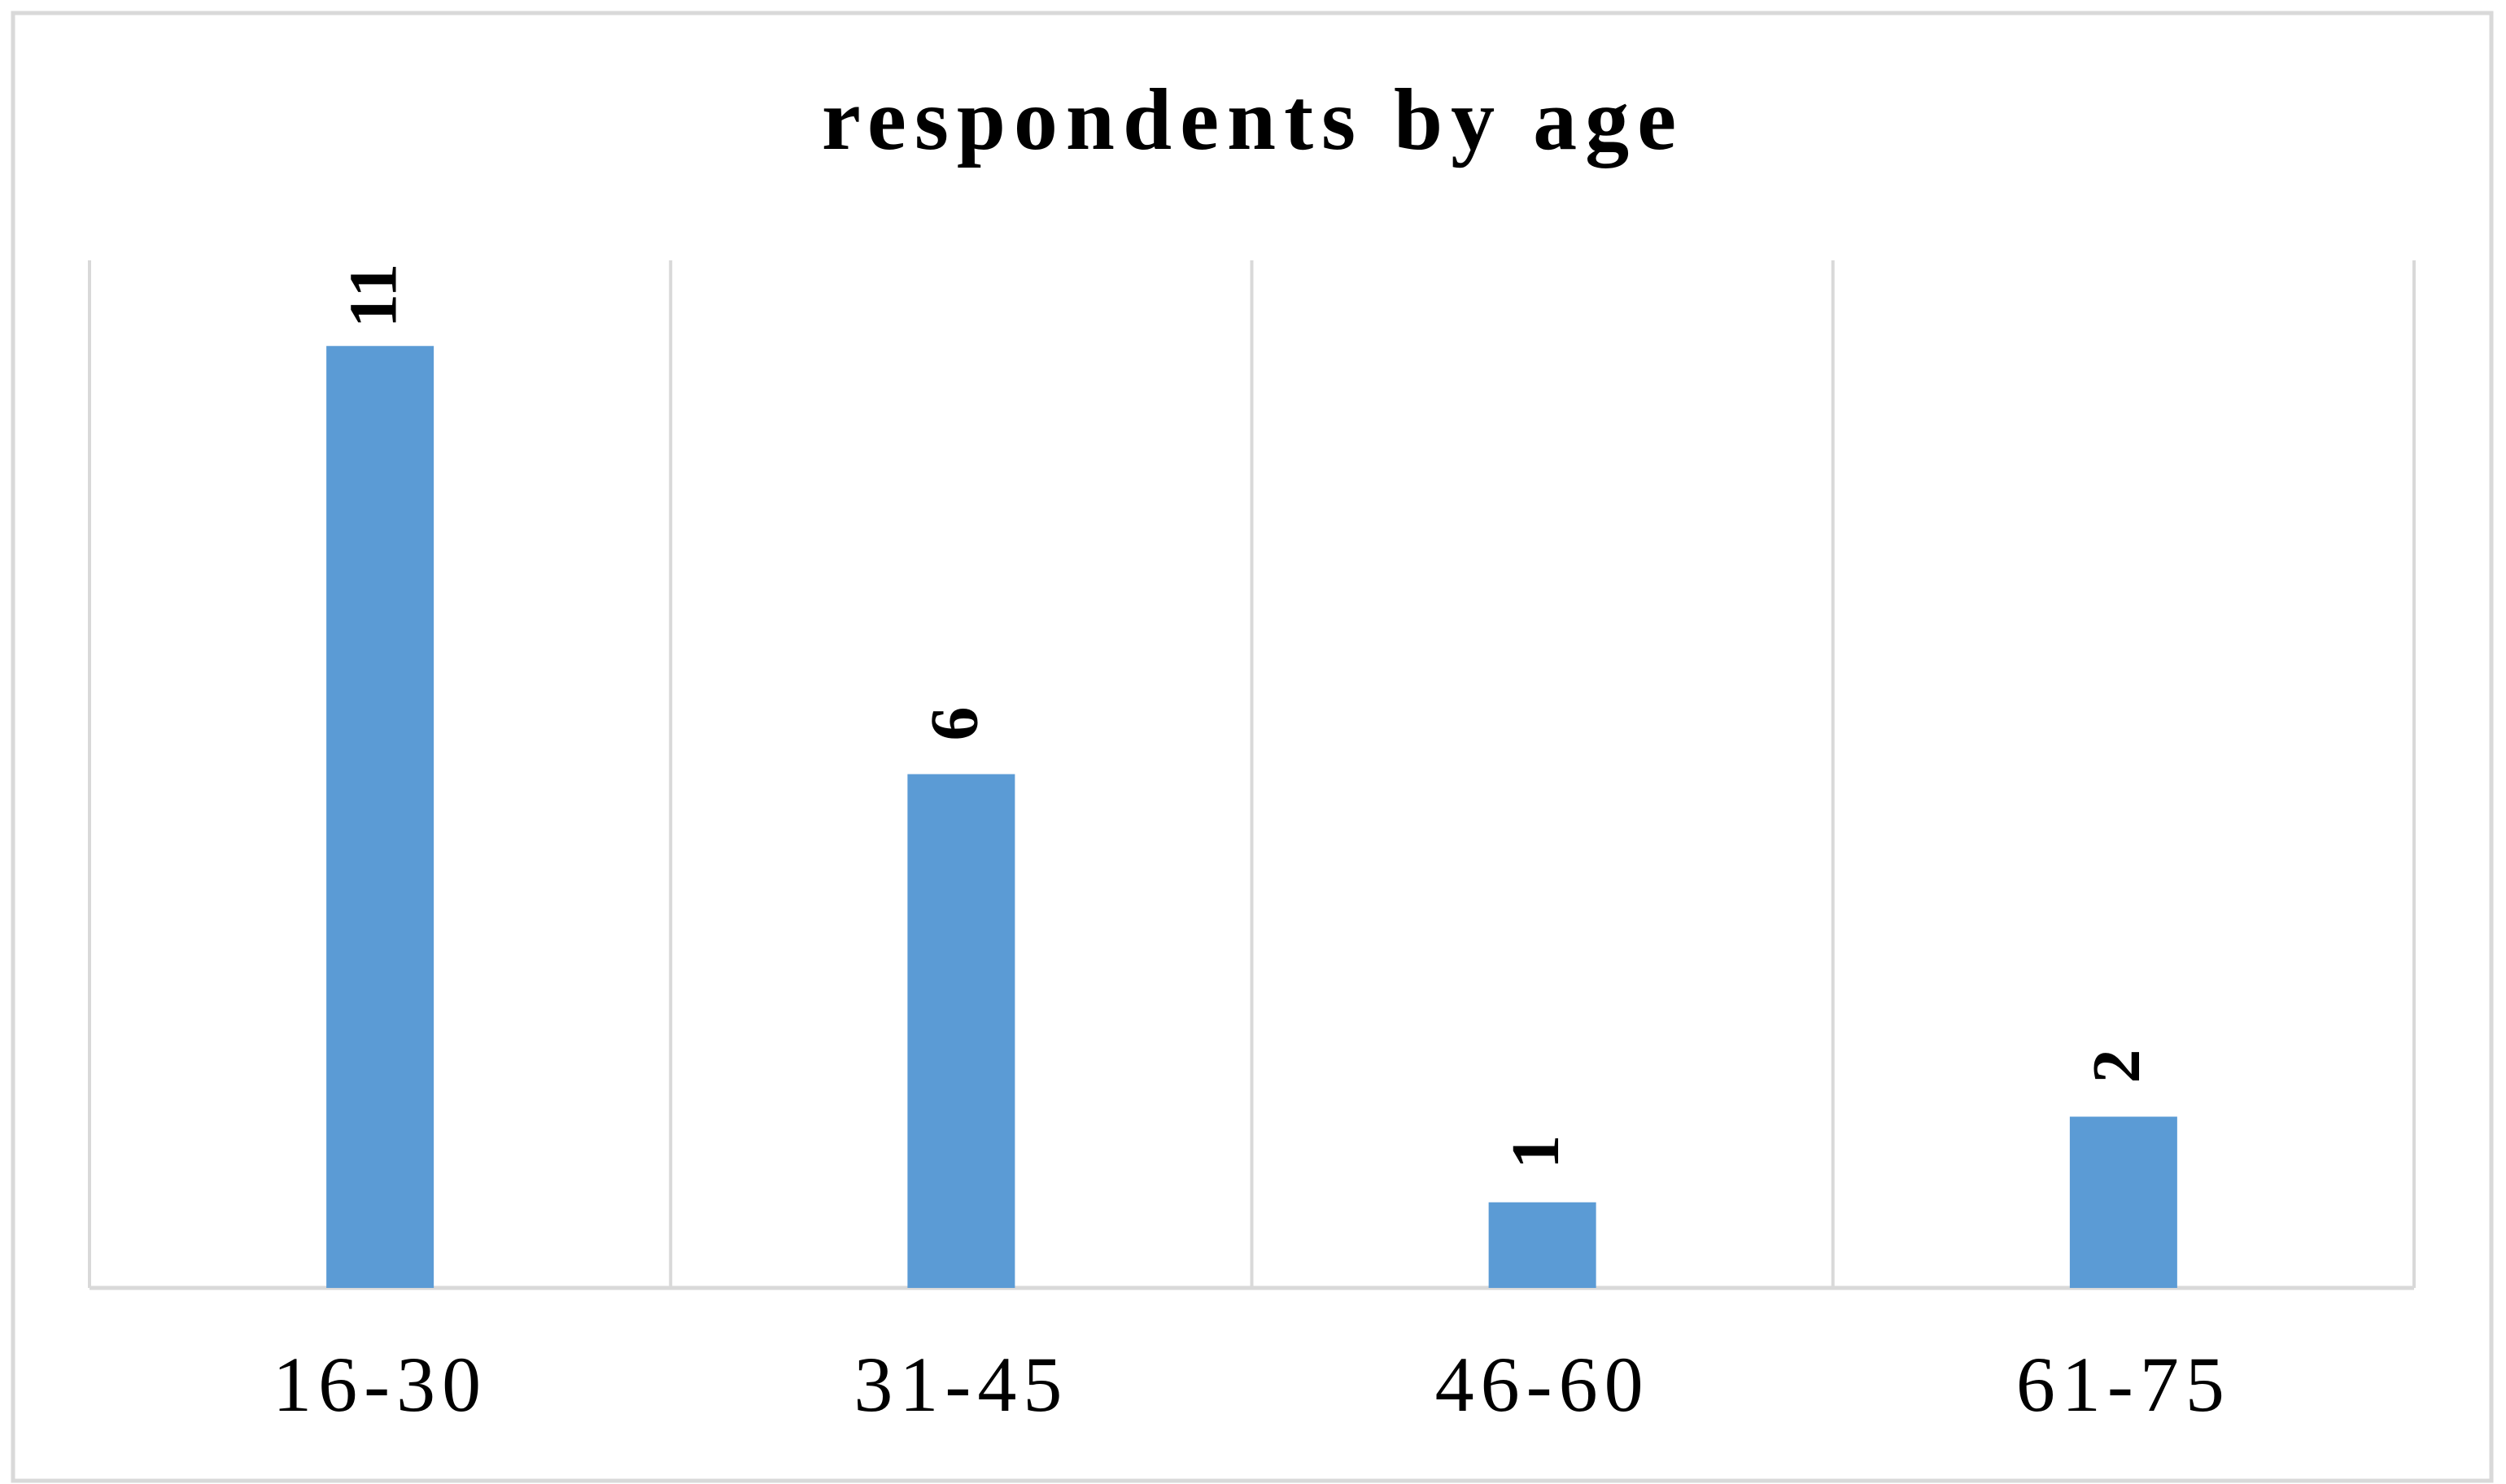  I want to click on data-label: 11, so click(373, 296).